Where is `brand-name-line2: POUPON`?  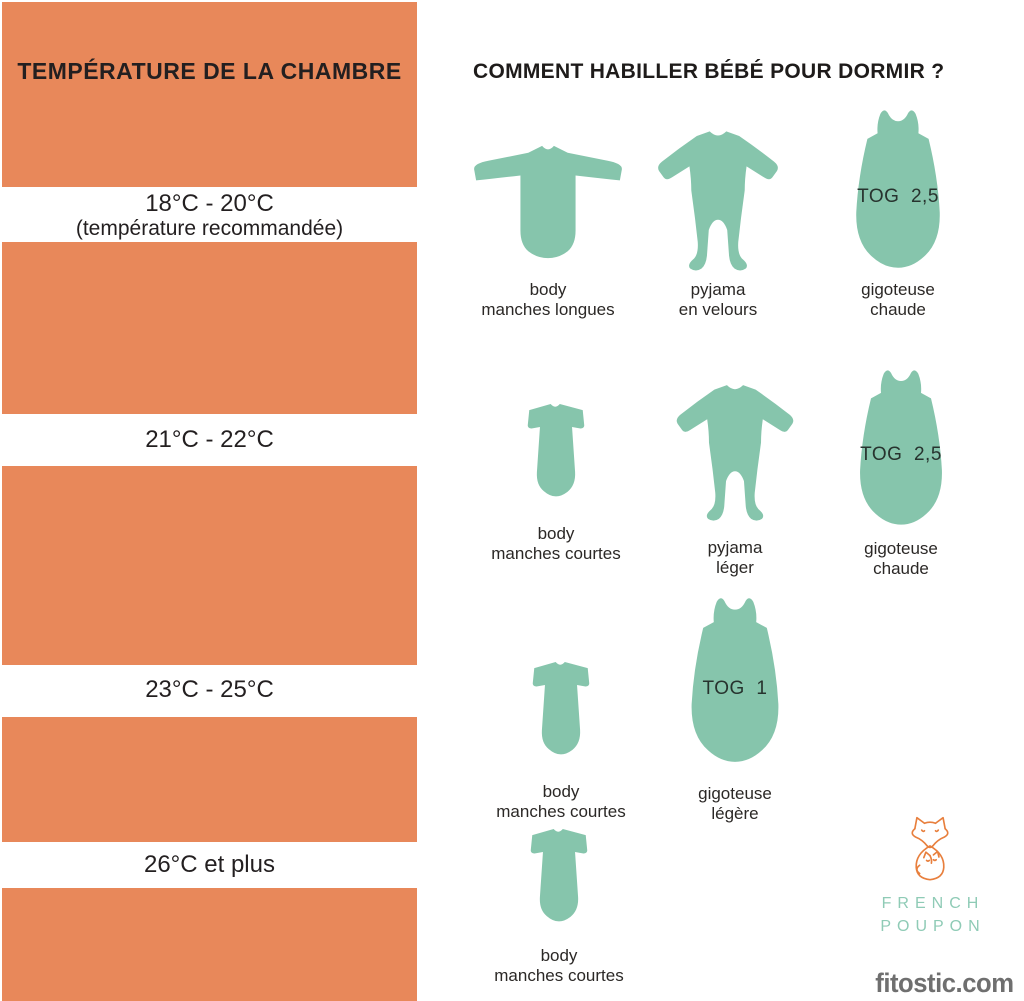 brand-name-line2: POUPON is located at coordinates (933, 927).